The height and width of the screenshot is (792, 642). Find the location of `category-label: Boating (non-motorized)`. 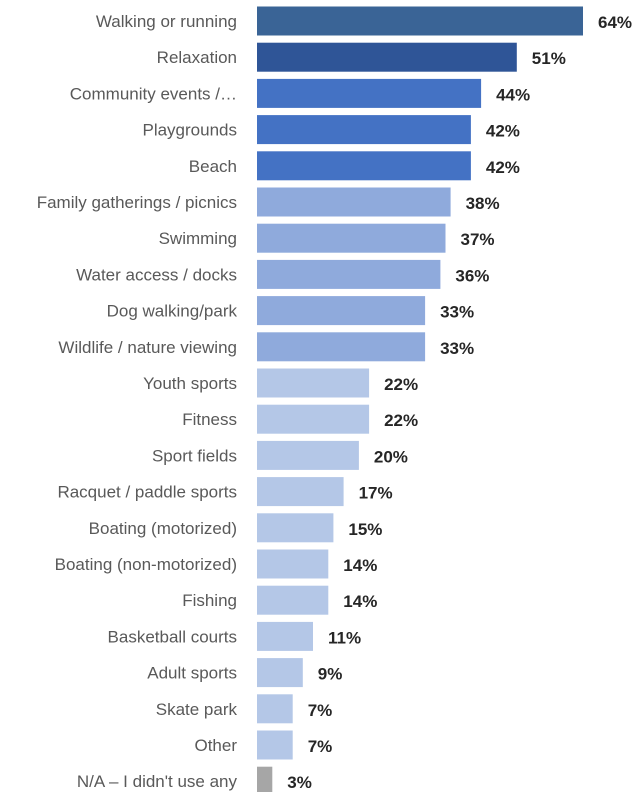

category-label: Boating (non-motorized) is located at coordinates (146, 564).